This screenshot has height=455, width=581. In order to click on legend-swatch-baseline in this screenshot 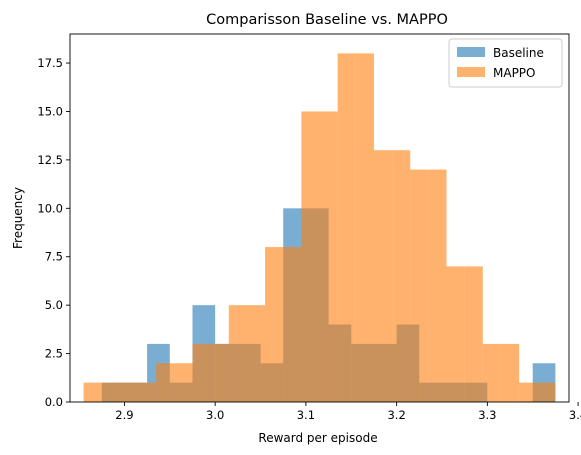, I will do `click(471, 52)`.